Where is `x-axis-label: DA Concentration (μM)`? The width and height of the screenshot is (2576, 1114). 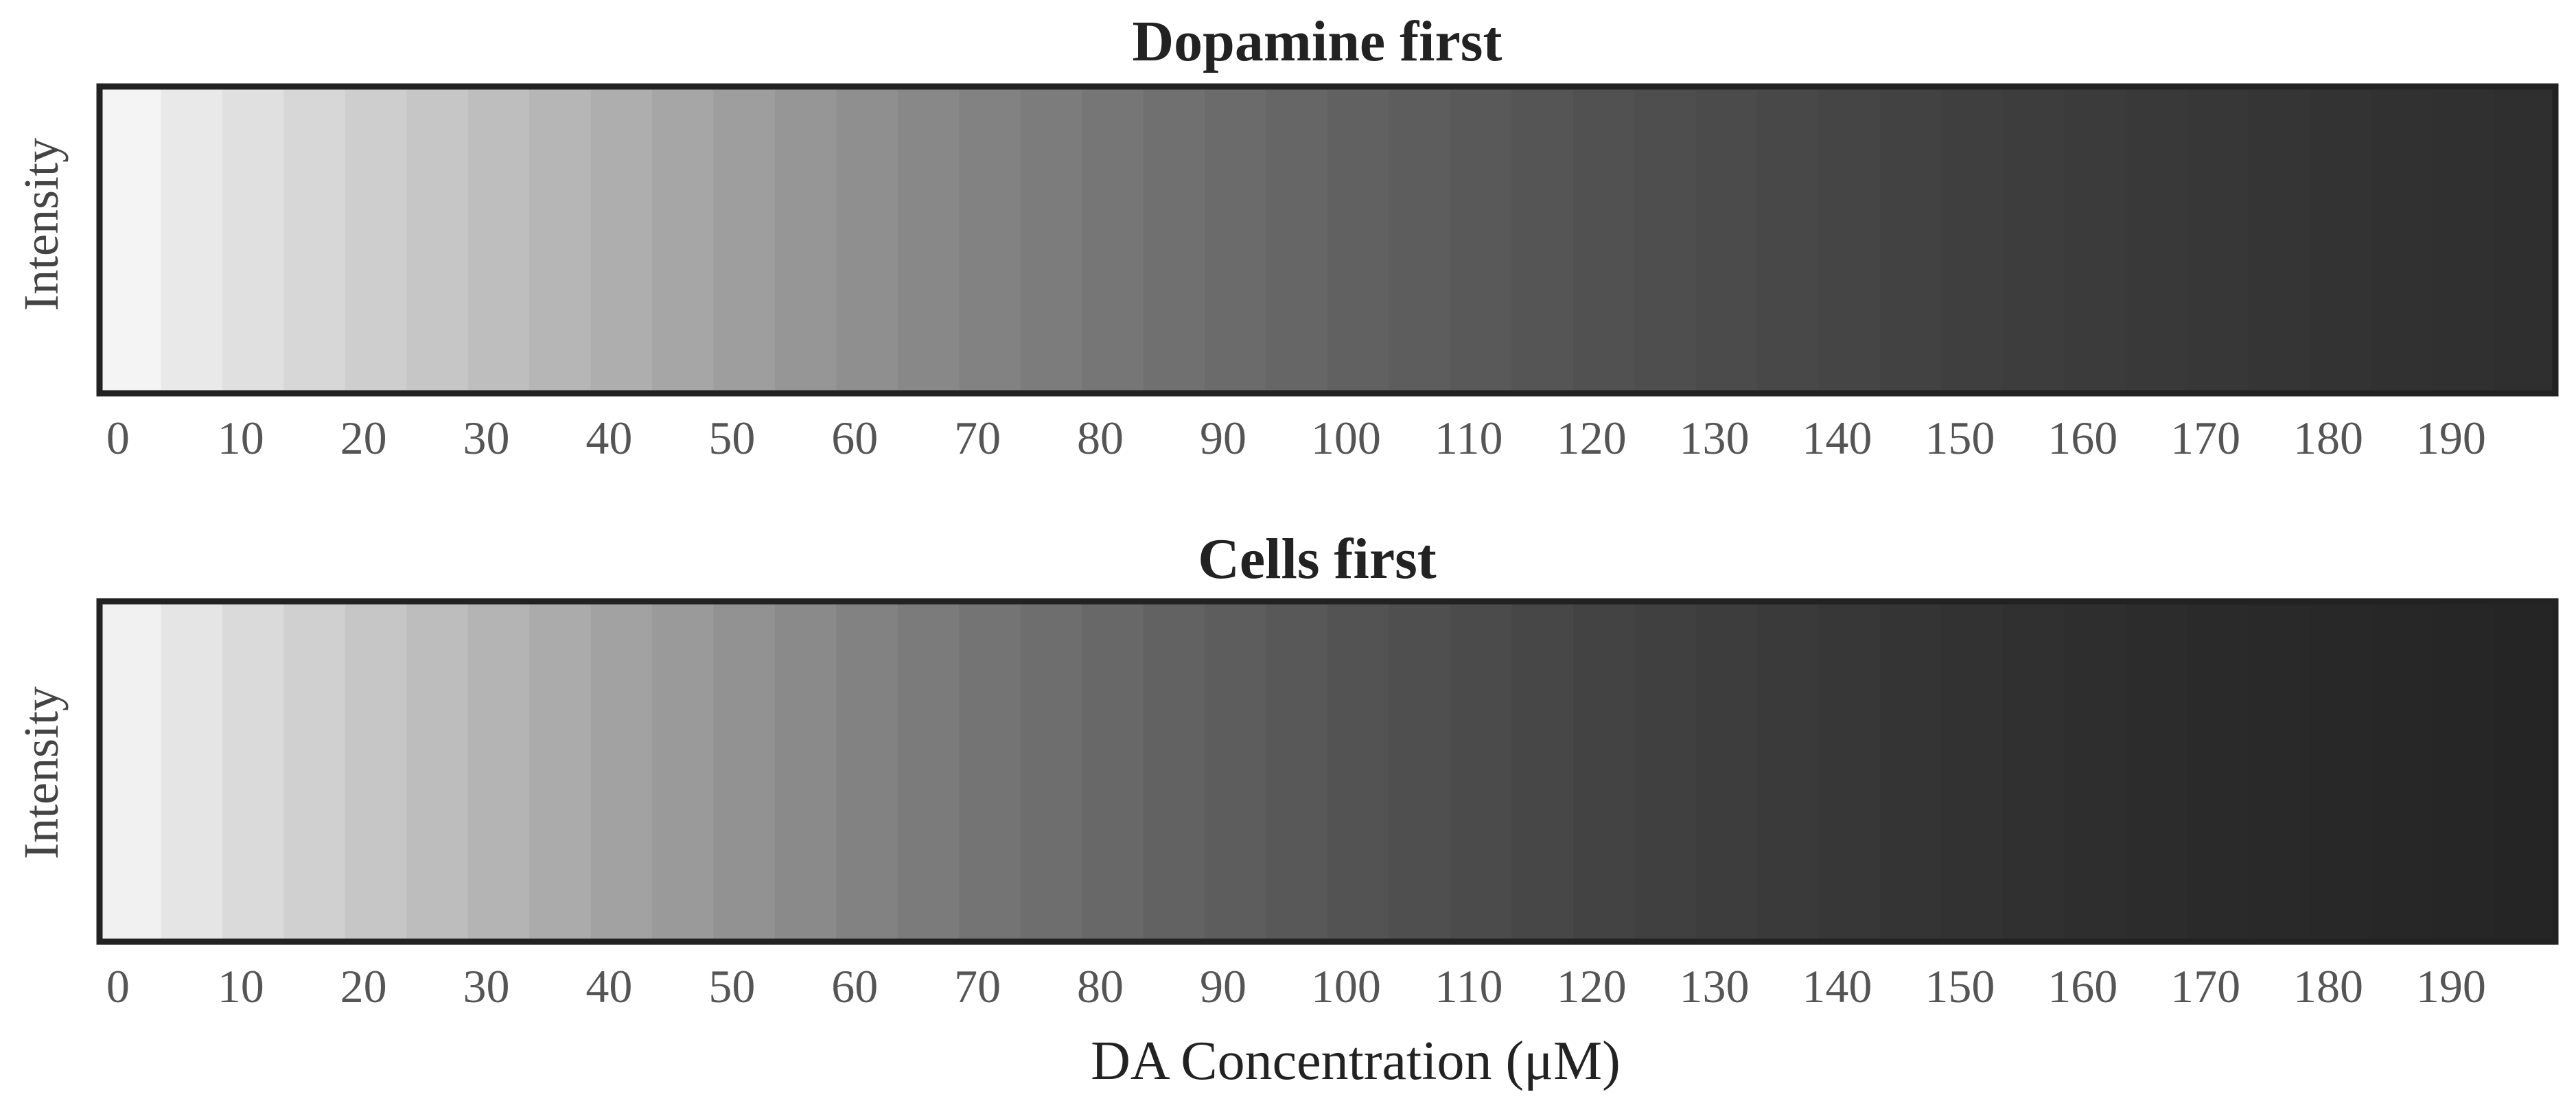 x-axis-label: DA Concentration (μM) is located at coordinates (1356, 1061).